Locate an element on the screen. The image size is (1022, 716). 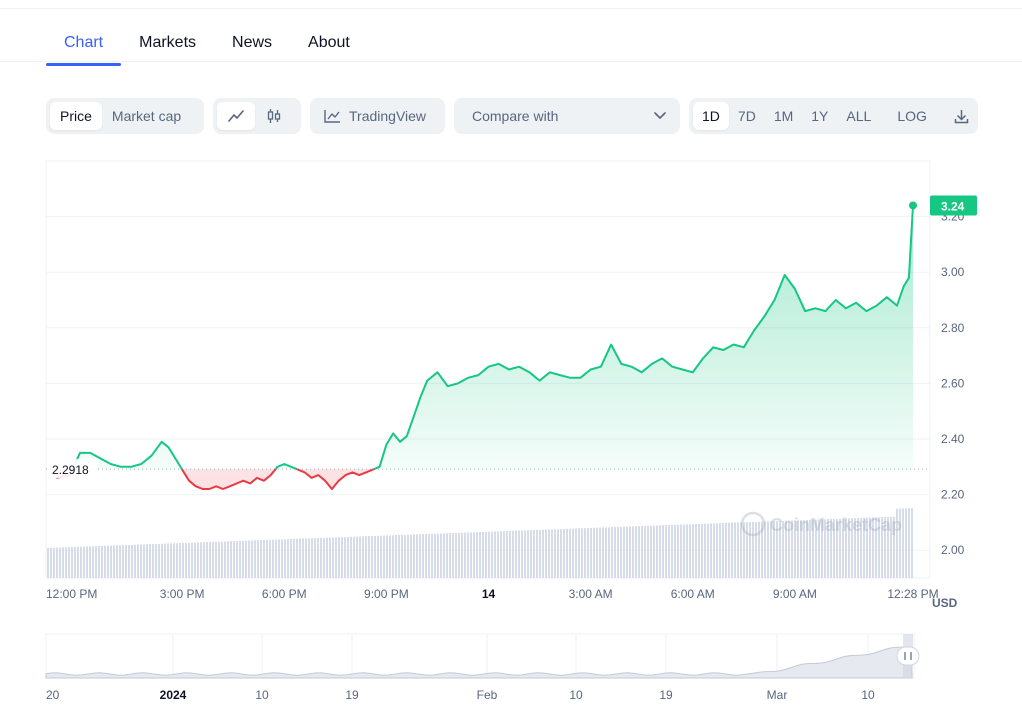
tab-about: About is located at coordinates (329, 42).